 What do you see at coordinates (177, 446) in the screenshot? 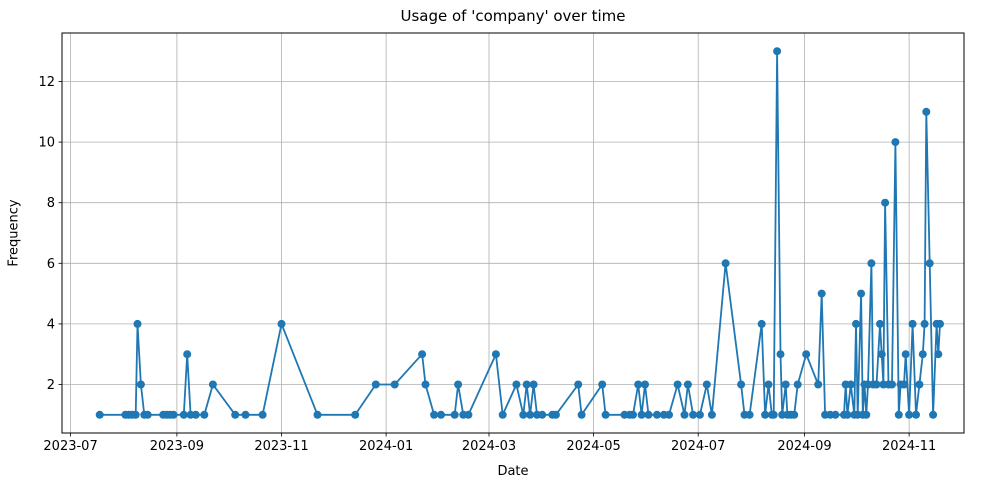
I see `svg-text: 2023-09` at bounding box center [177, 446].